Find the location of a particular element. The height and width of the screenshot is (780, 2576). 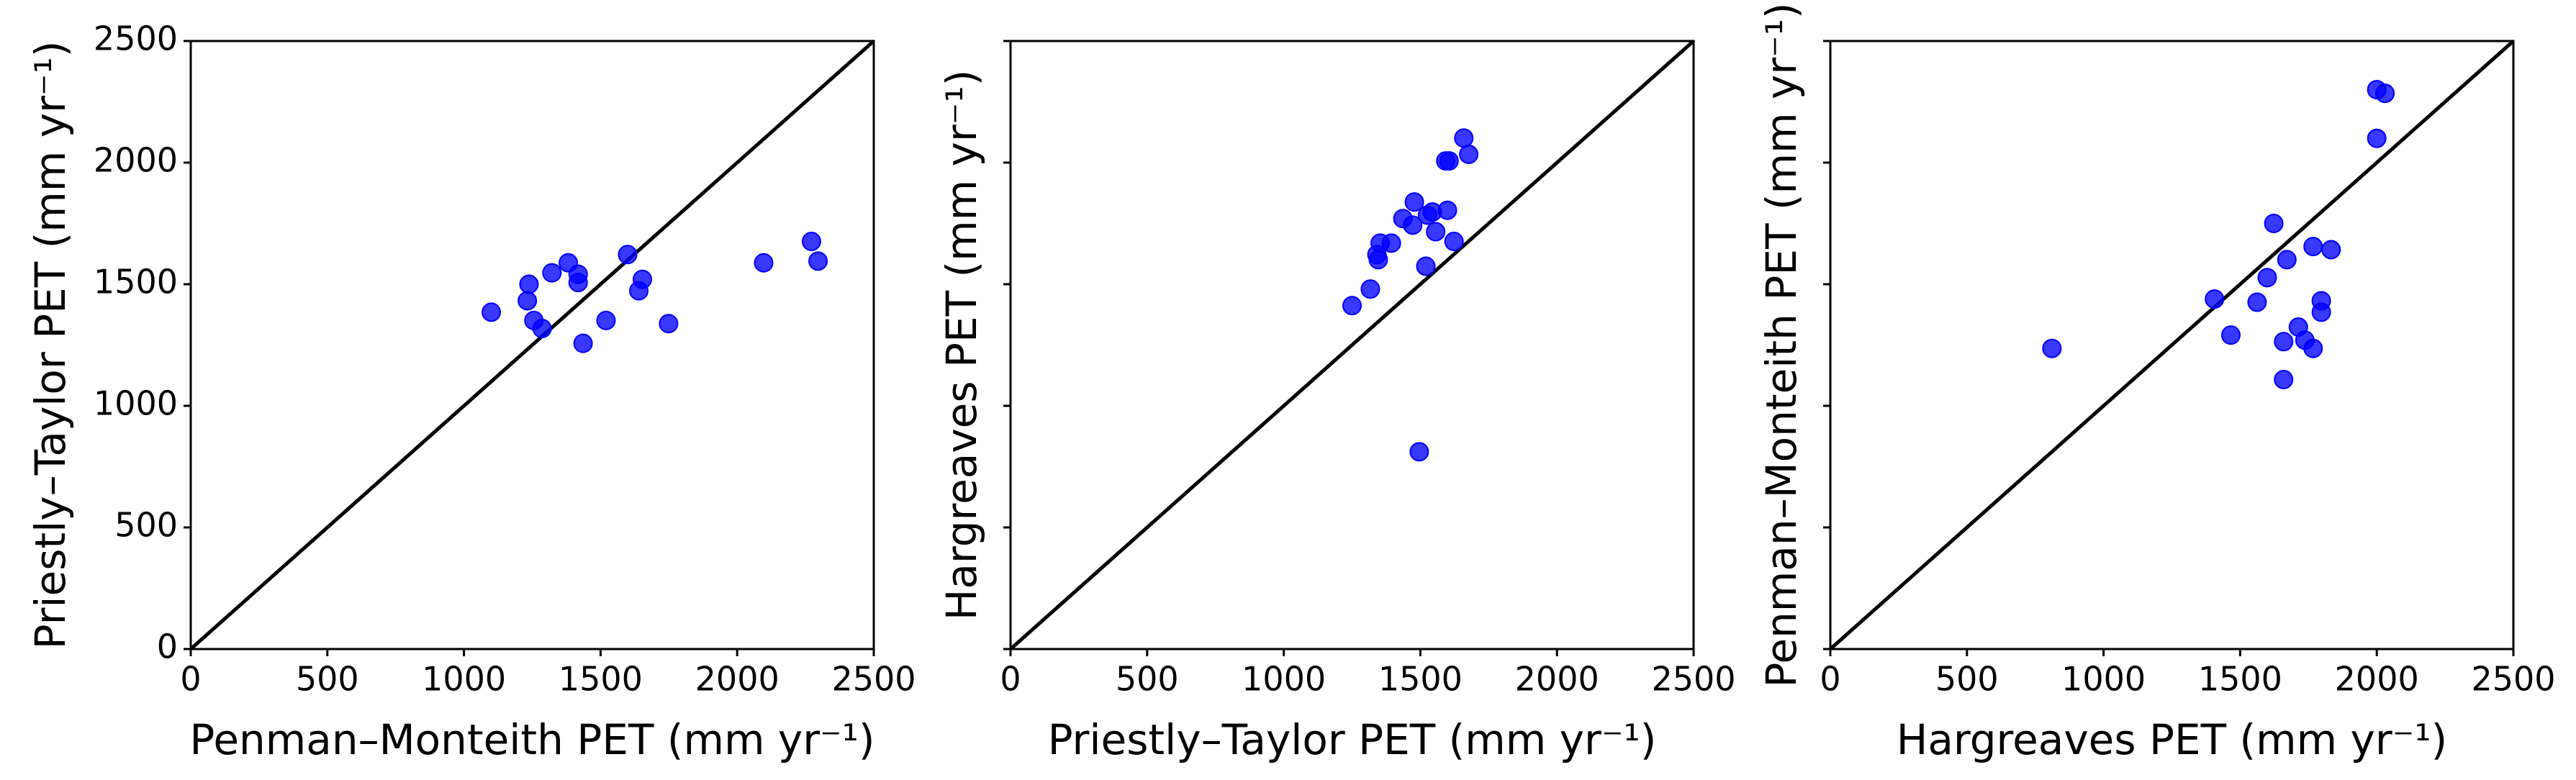

y-axis-label: Priestly–Taylor PET (mm yr⁻¹) is located at coordinates (50, 345).